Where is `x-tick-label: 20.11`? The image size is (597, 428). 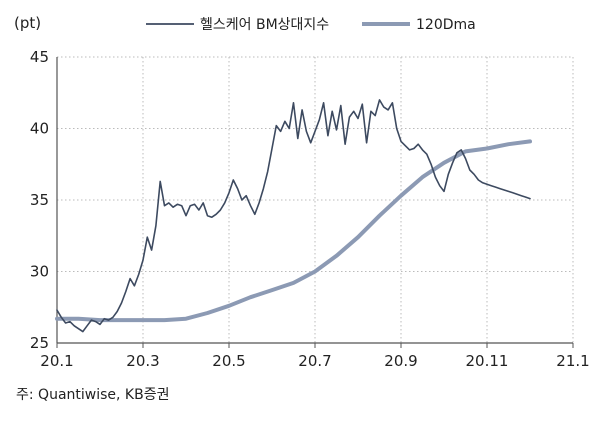 x-tick-label: 20.11 is located at coordinates (487, 361).